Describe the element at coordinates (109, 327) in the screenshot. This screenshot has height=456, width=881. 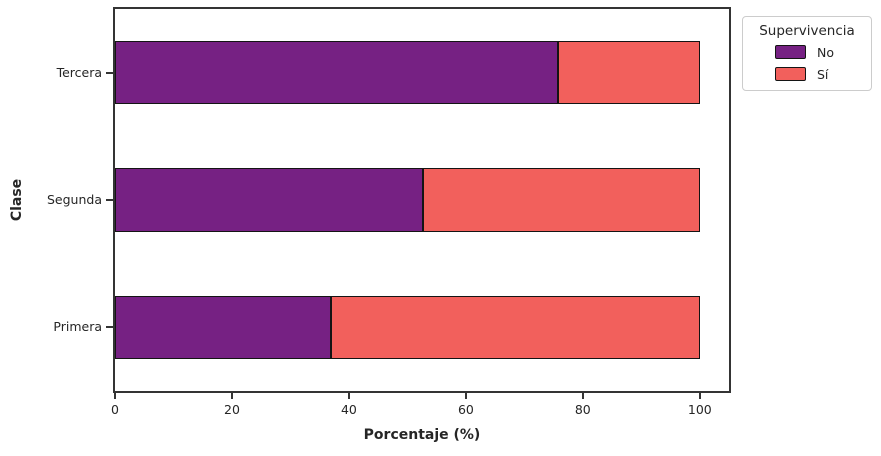
I see `y-tick-mark-primera` at that location.